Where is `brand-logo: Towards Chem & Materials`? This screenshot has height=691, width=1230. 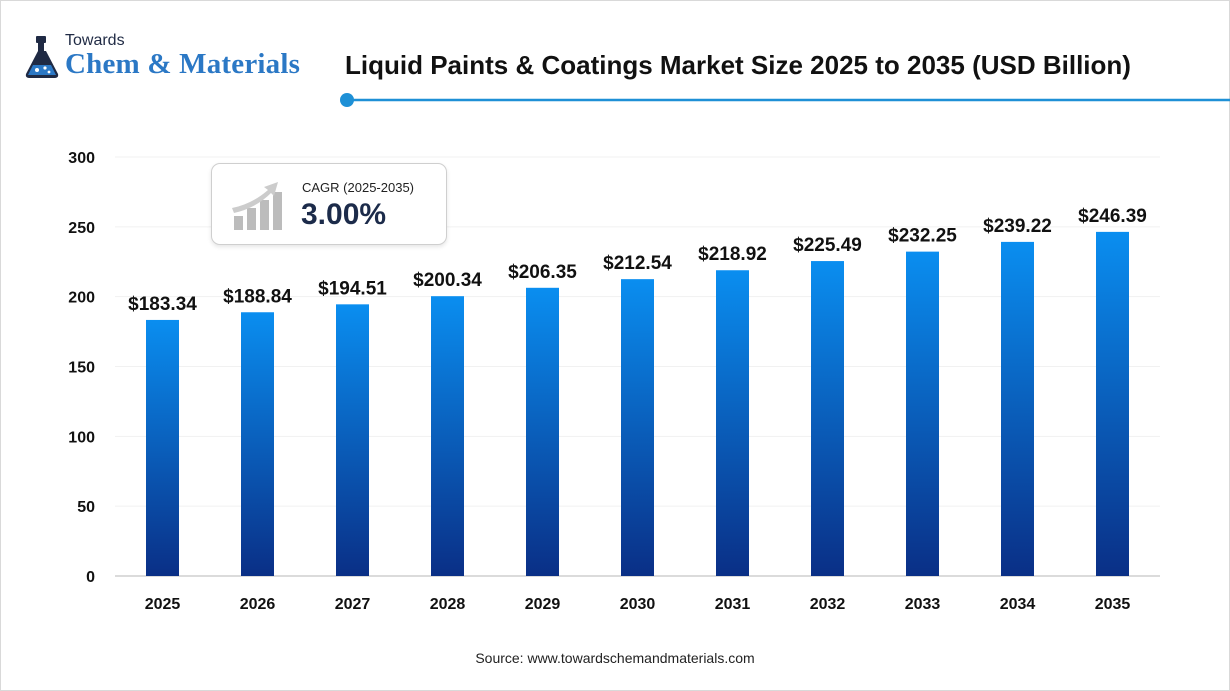 brand-logo: Towards Chem & Materials is located at coordinates (172, 60).